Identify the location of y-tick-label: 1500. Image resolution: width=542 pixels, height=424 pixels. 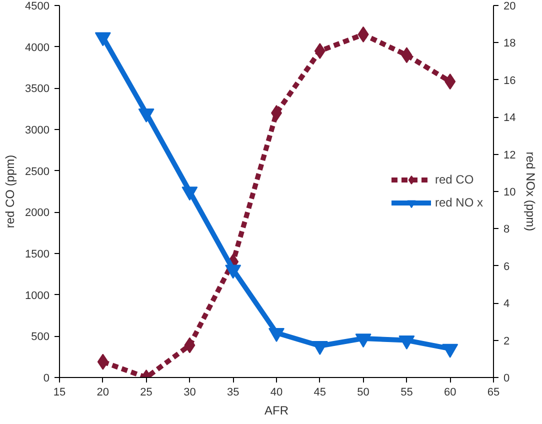
(37, 254).